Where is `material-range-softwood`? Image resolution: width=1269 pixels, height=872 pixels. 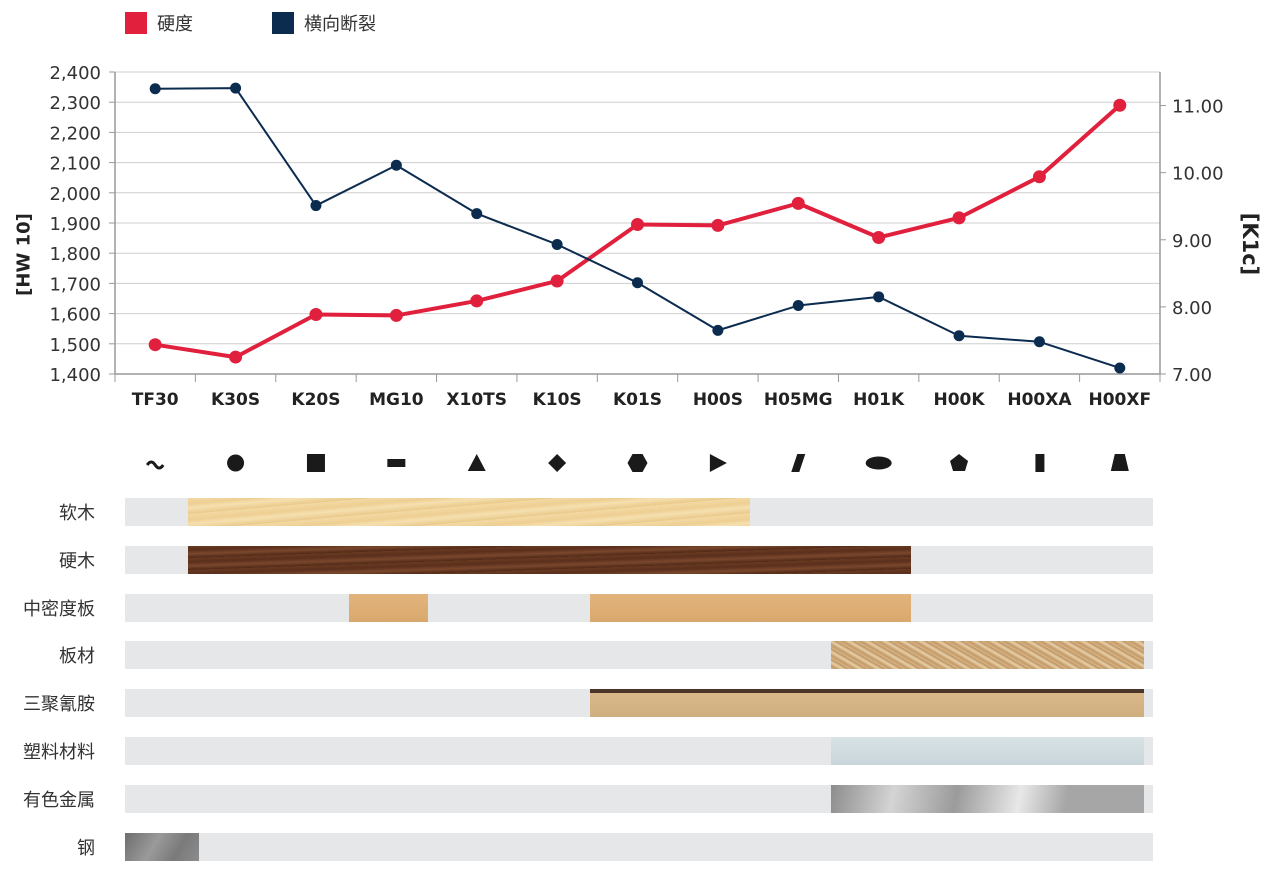
material-range-softwood is located at coordinates (469, 512).